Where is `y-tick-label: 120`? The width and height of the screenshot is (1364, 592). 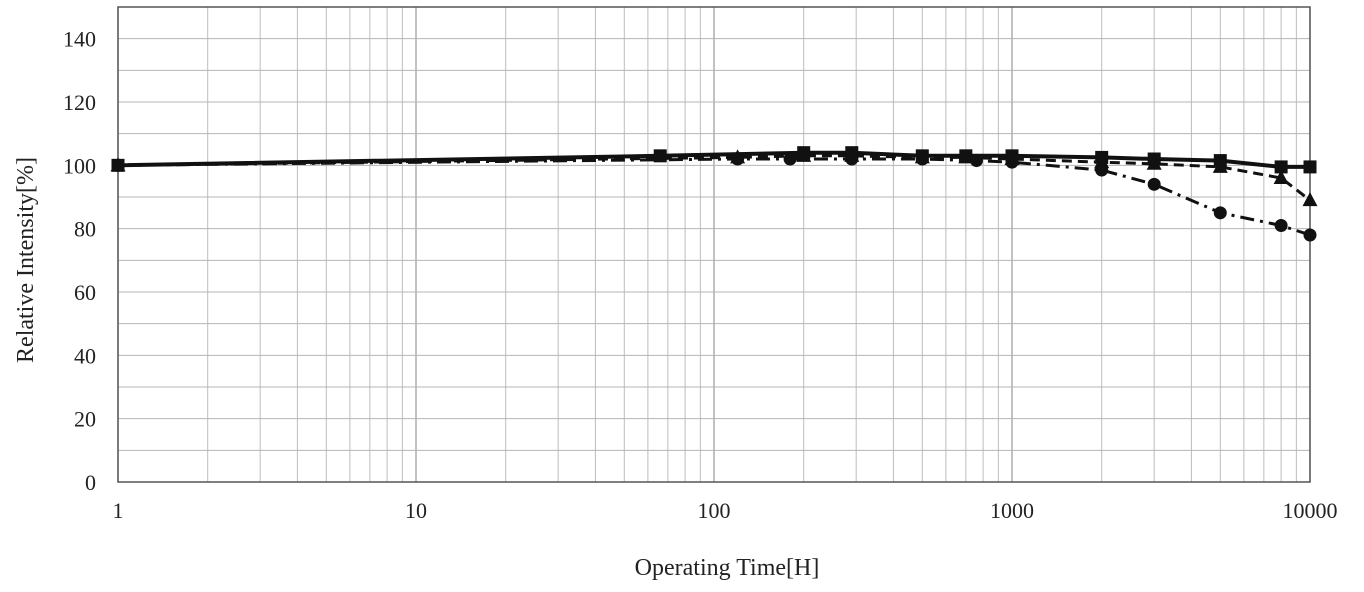
y-tick-label: 120 is located at coordinates (79, 102).